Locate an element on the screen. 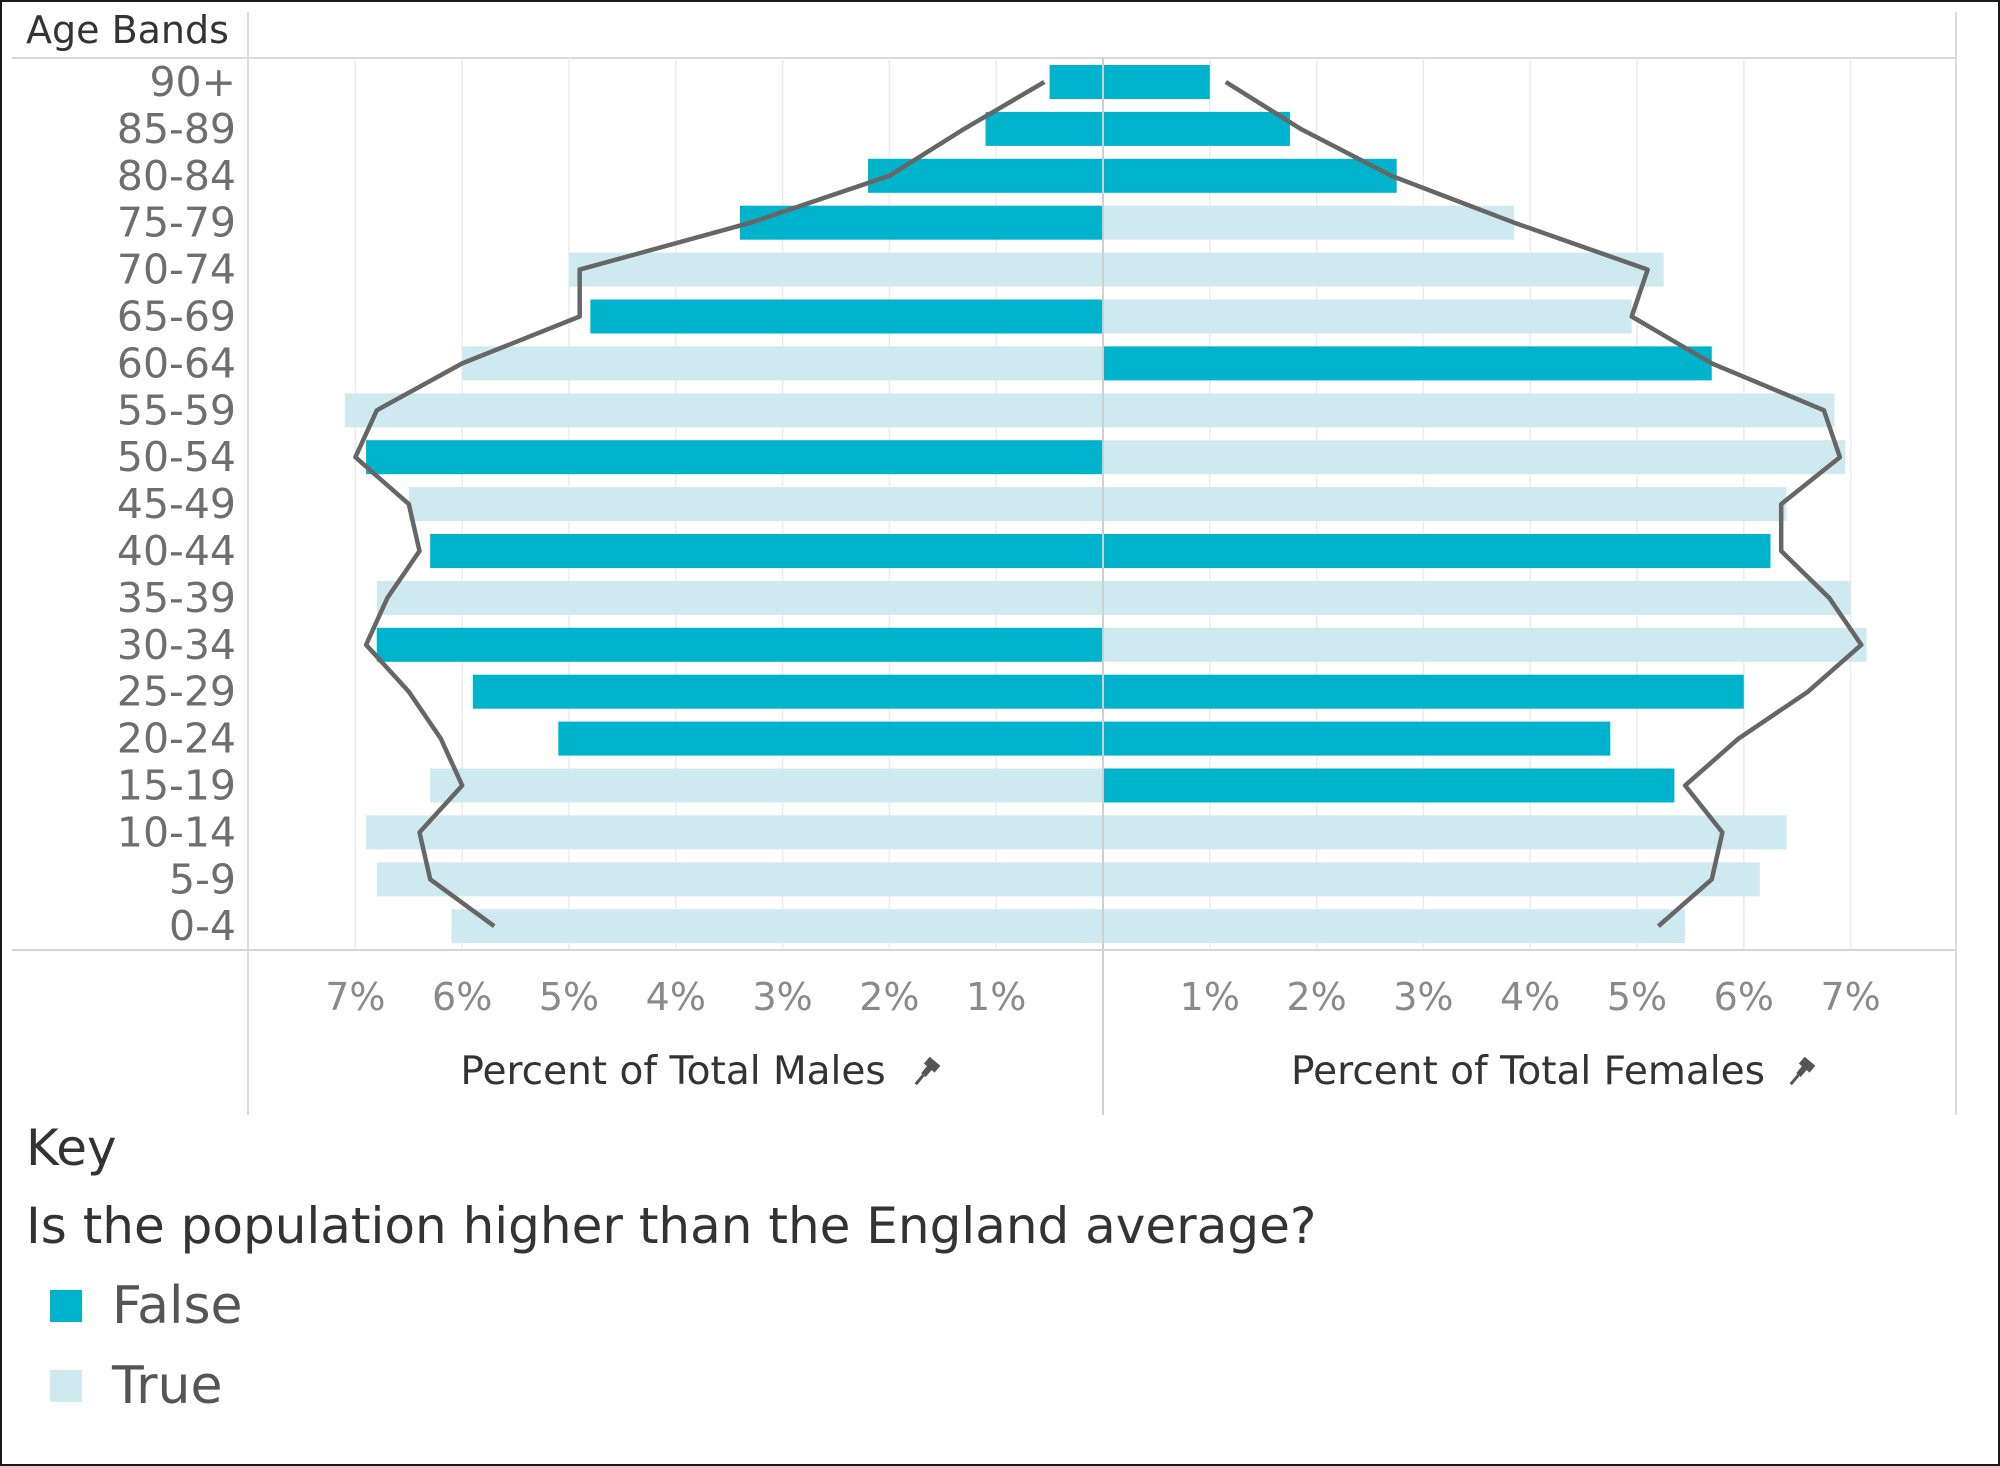 This screenshot has height=1466, width=2000. category-label-70-74: 70-74 is located at coordinates (176, 270).